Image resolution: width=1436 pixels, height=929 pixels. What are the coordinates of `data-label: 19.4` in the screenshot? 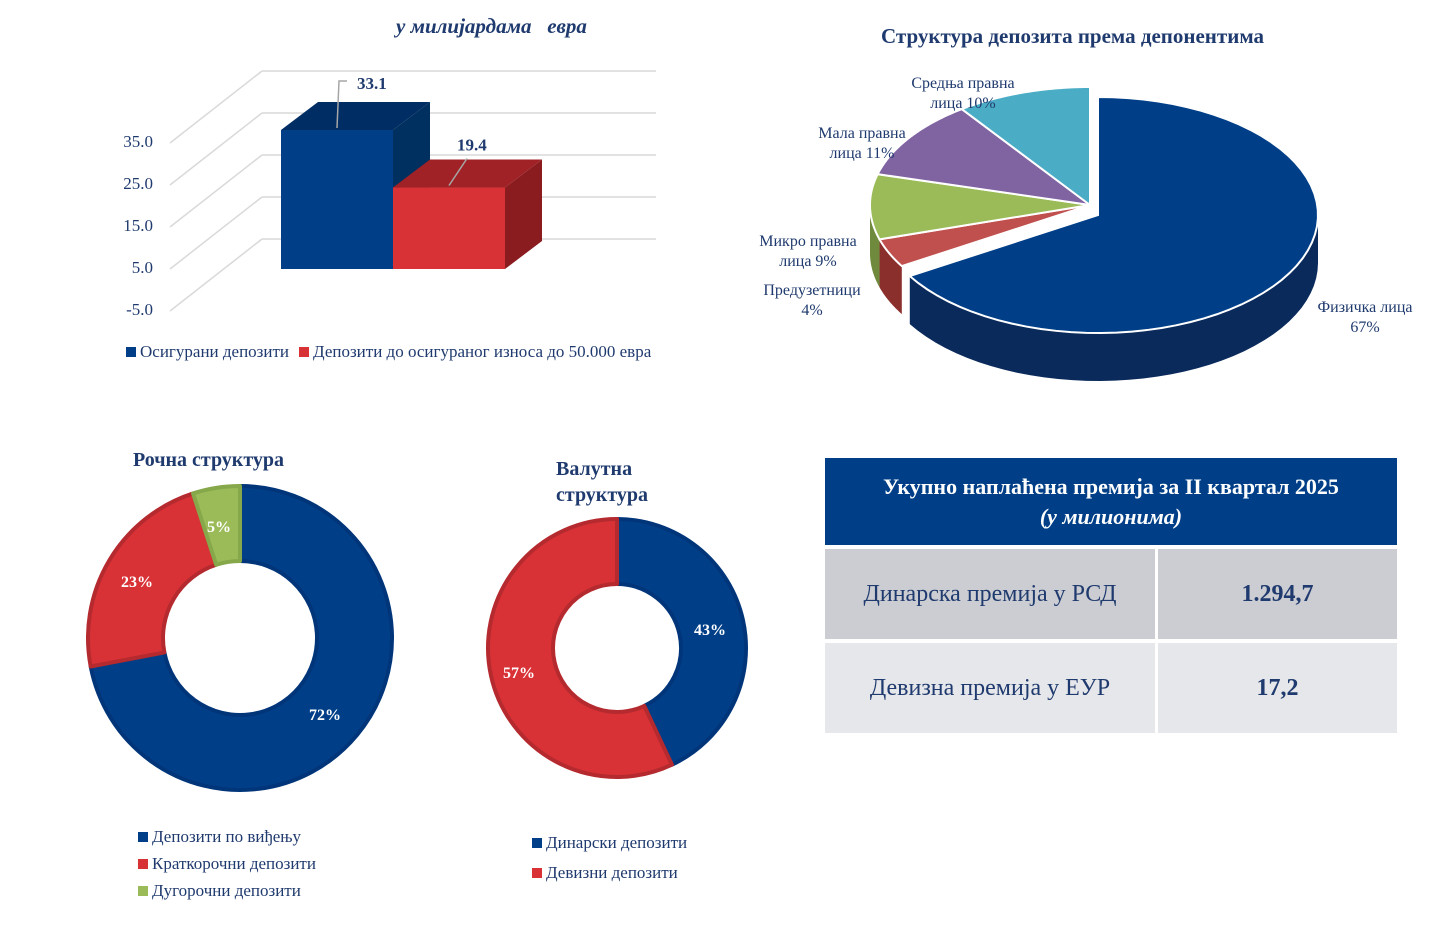 It's located at (472, 145).